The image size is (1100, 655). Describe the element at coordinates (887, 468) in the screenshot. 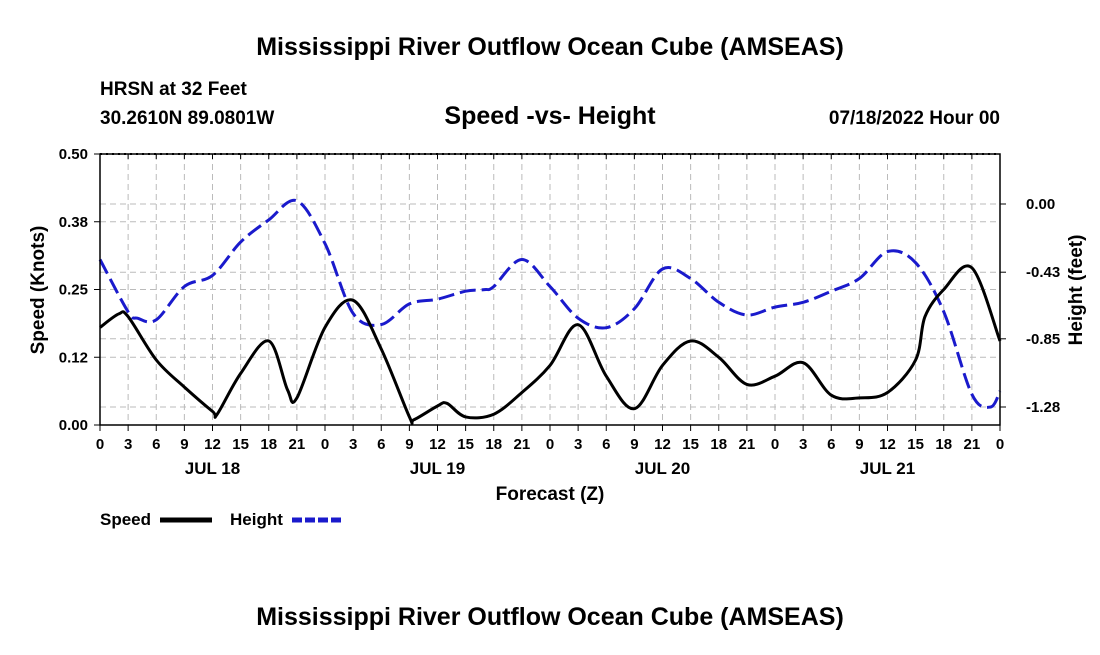

I see `x-day-label: JUL 21` at that location.